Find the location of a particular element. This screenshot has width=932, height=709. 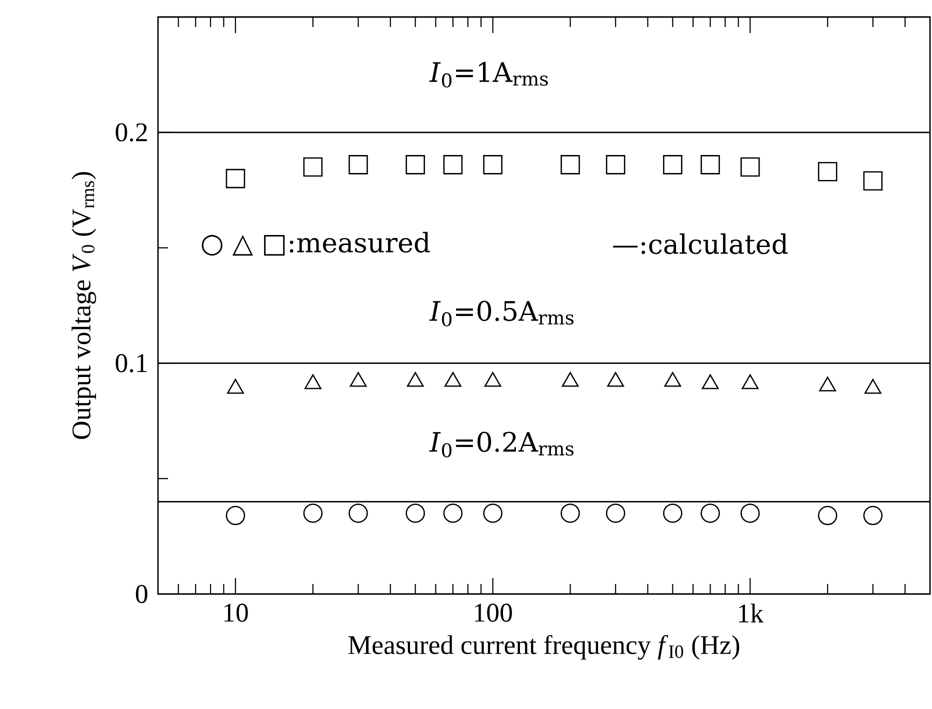

y-axis-title: Output voltage V$_{0}$ (V$_{rms}$) is located at coordinates (84, 305).